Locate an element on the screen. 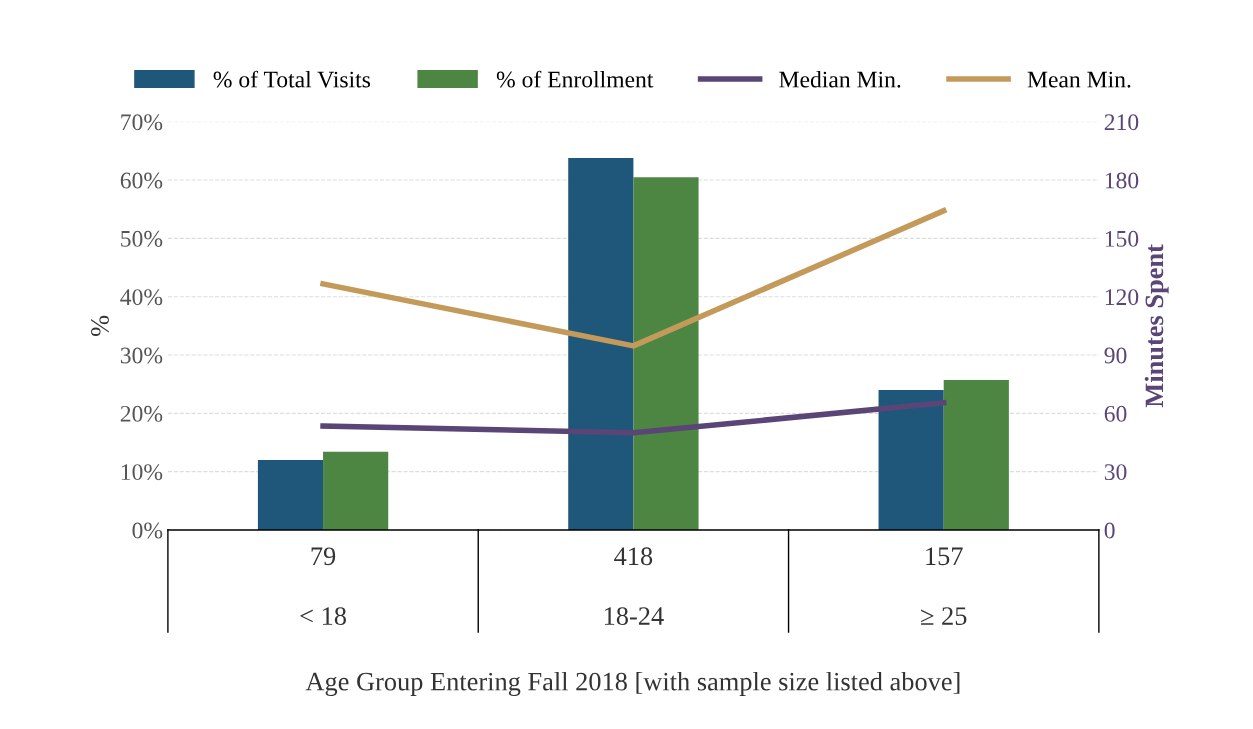  y-tick-label: 10% is located at coordinates (142, 472).